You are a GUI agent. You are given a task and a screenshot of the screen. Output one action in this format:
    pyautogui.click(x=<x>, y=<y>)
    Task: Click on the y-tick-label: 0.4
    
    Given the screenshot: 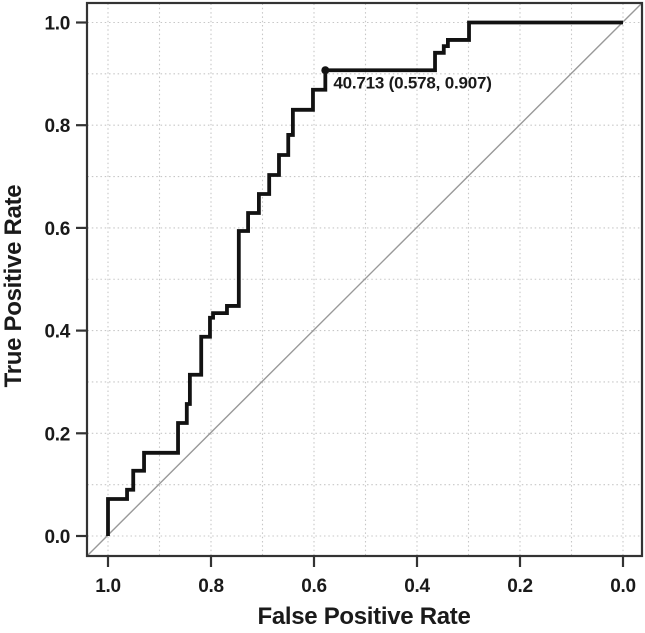 What is the action you would take?
    pyautogui.click(x=57, y=332)
    